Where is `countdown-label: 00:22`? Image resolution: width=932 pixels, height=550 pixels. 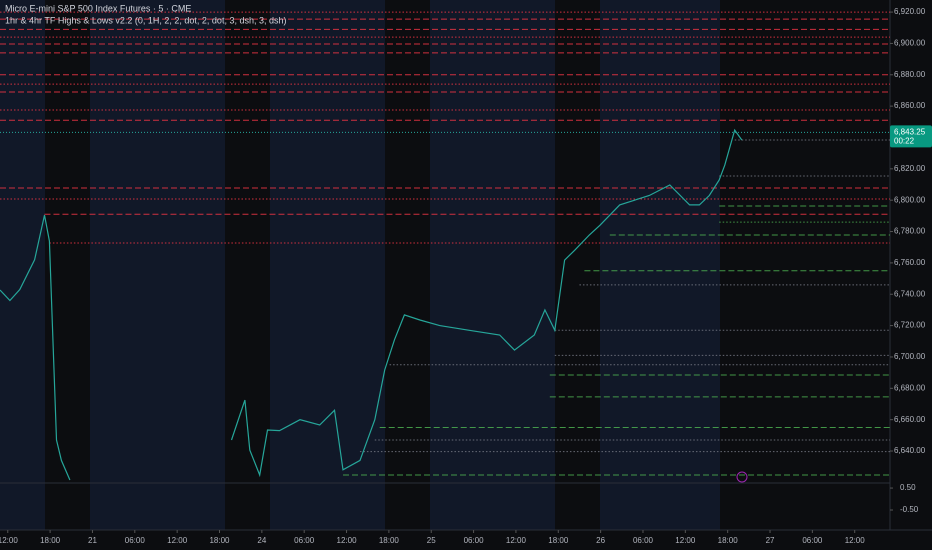 countdown-label: 00:22 is located at coordinates (904, 140).